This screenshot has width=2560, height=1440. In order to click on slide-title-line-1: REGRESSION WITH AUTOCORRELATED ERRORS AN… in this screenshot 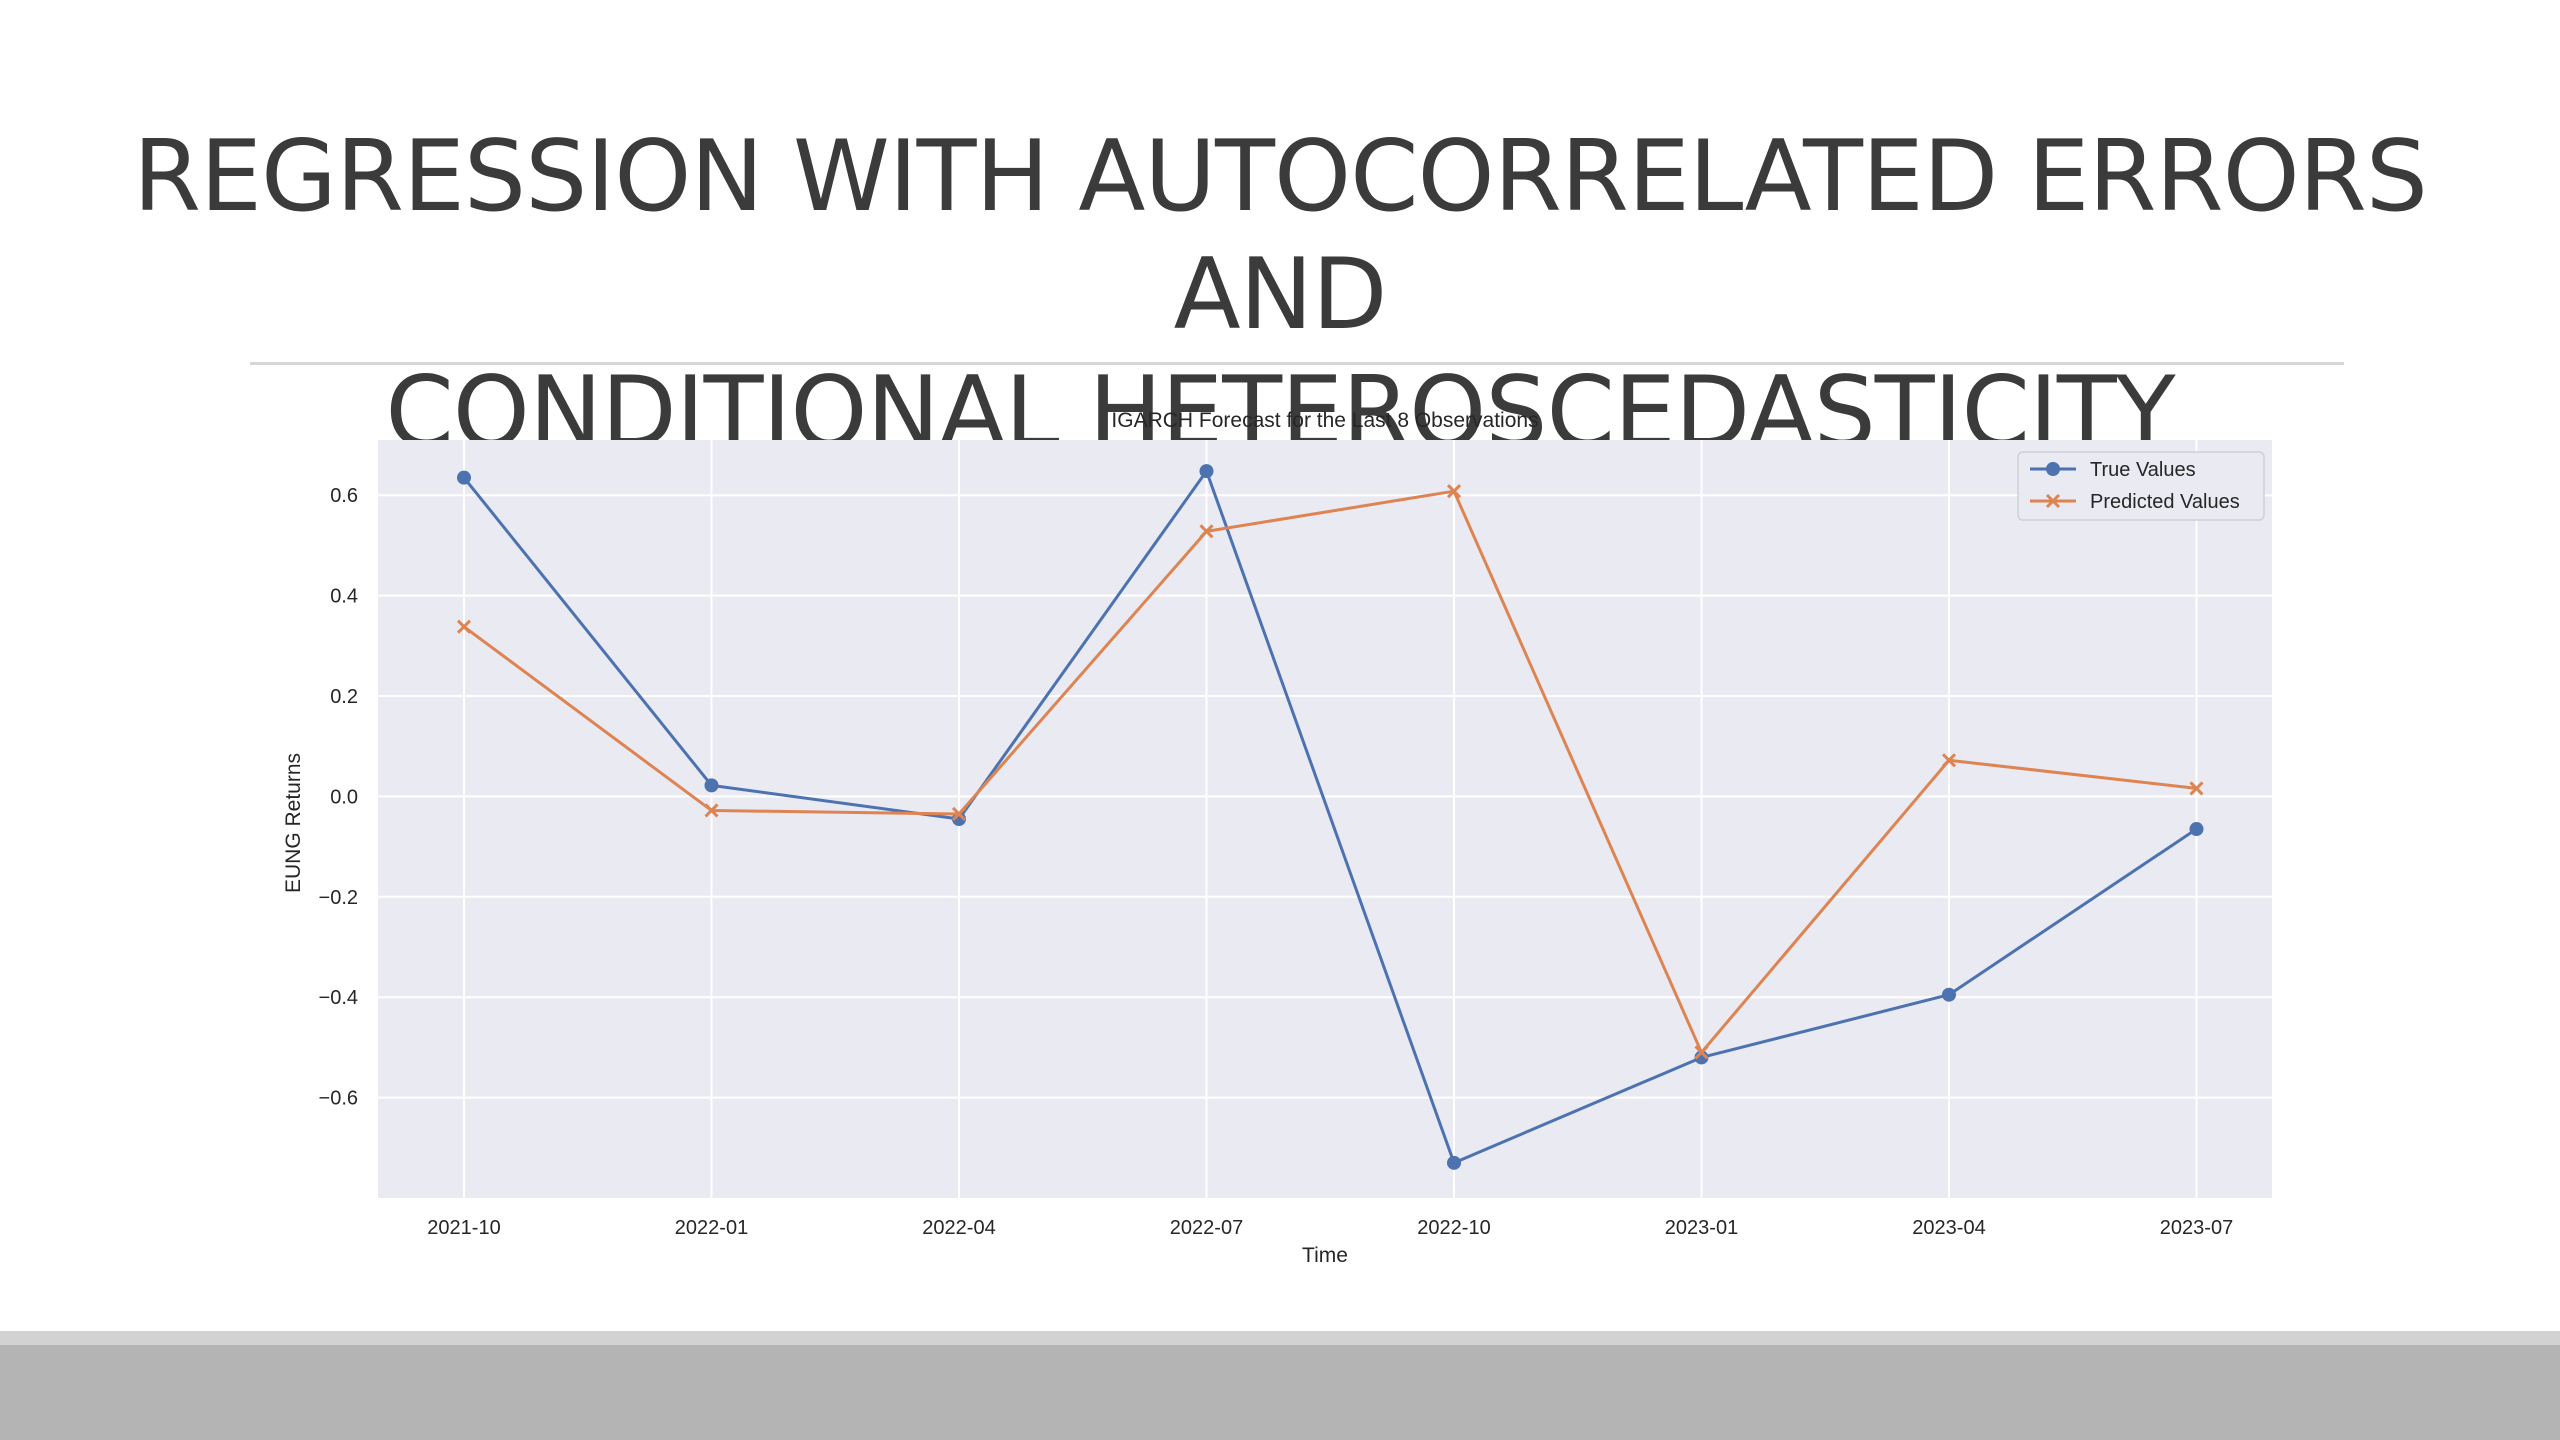, I will do `click(1280, 236)`.